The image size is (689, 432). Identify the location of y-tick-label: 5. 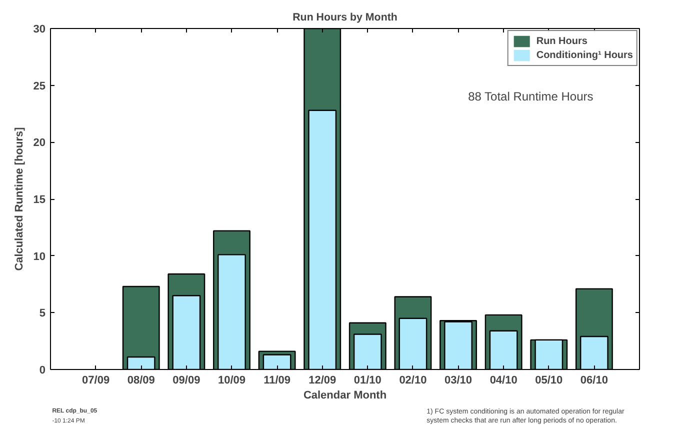
(42, 314).